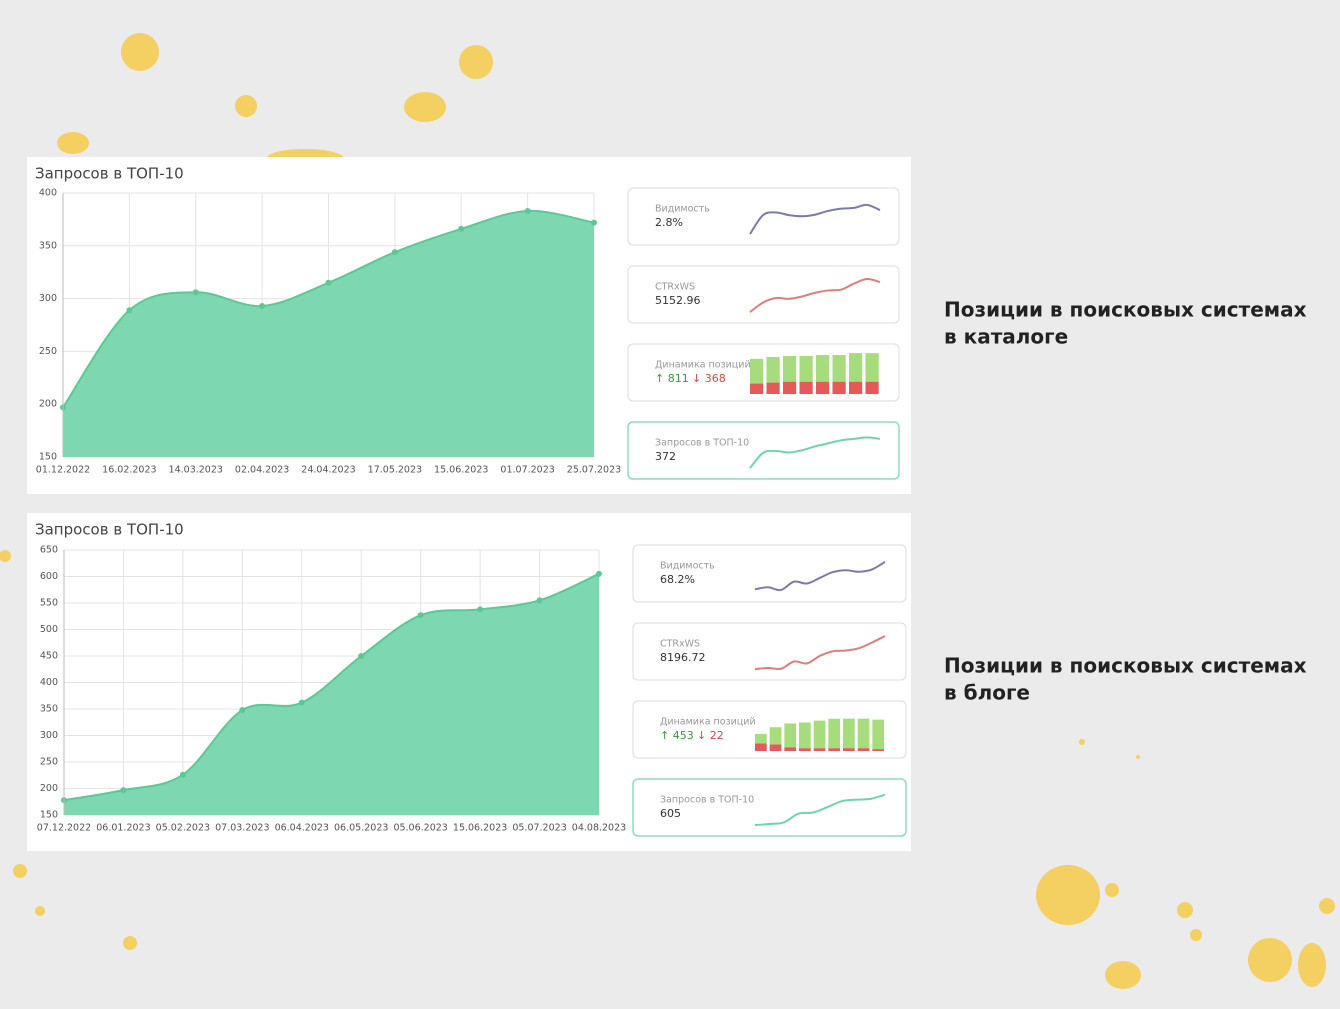 The height and width of the screenshot is (1009, 1340). I want to click on y-tick-label: 650, so click(49, 550).